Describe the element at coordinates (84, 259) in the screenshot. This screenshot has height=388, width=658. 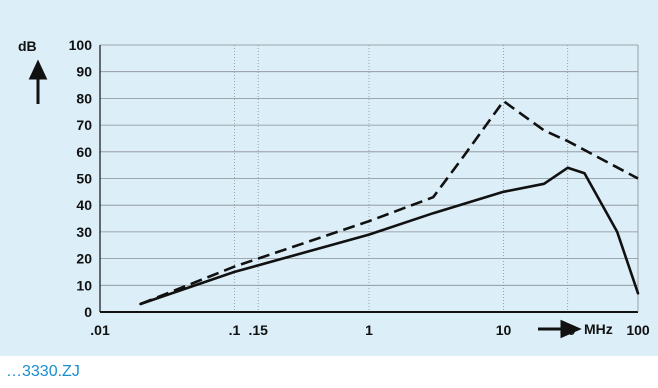
I see `y-tick-label: 20` at that location.